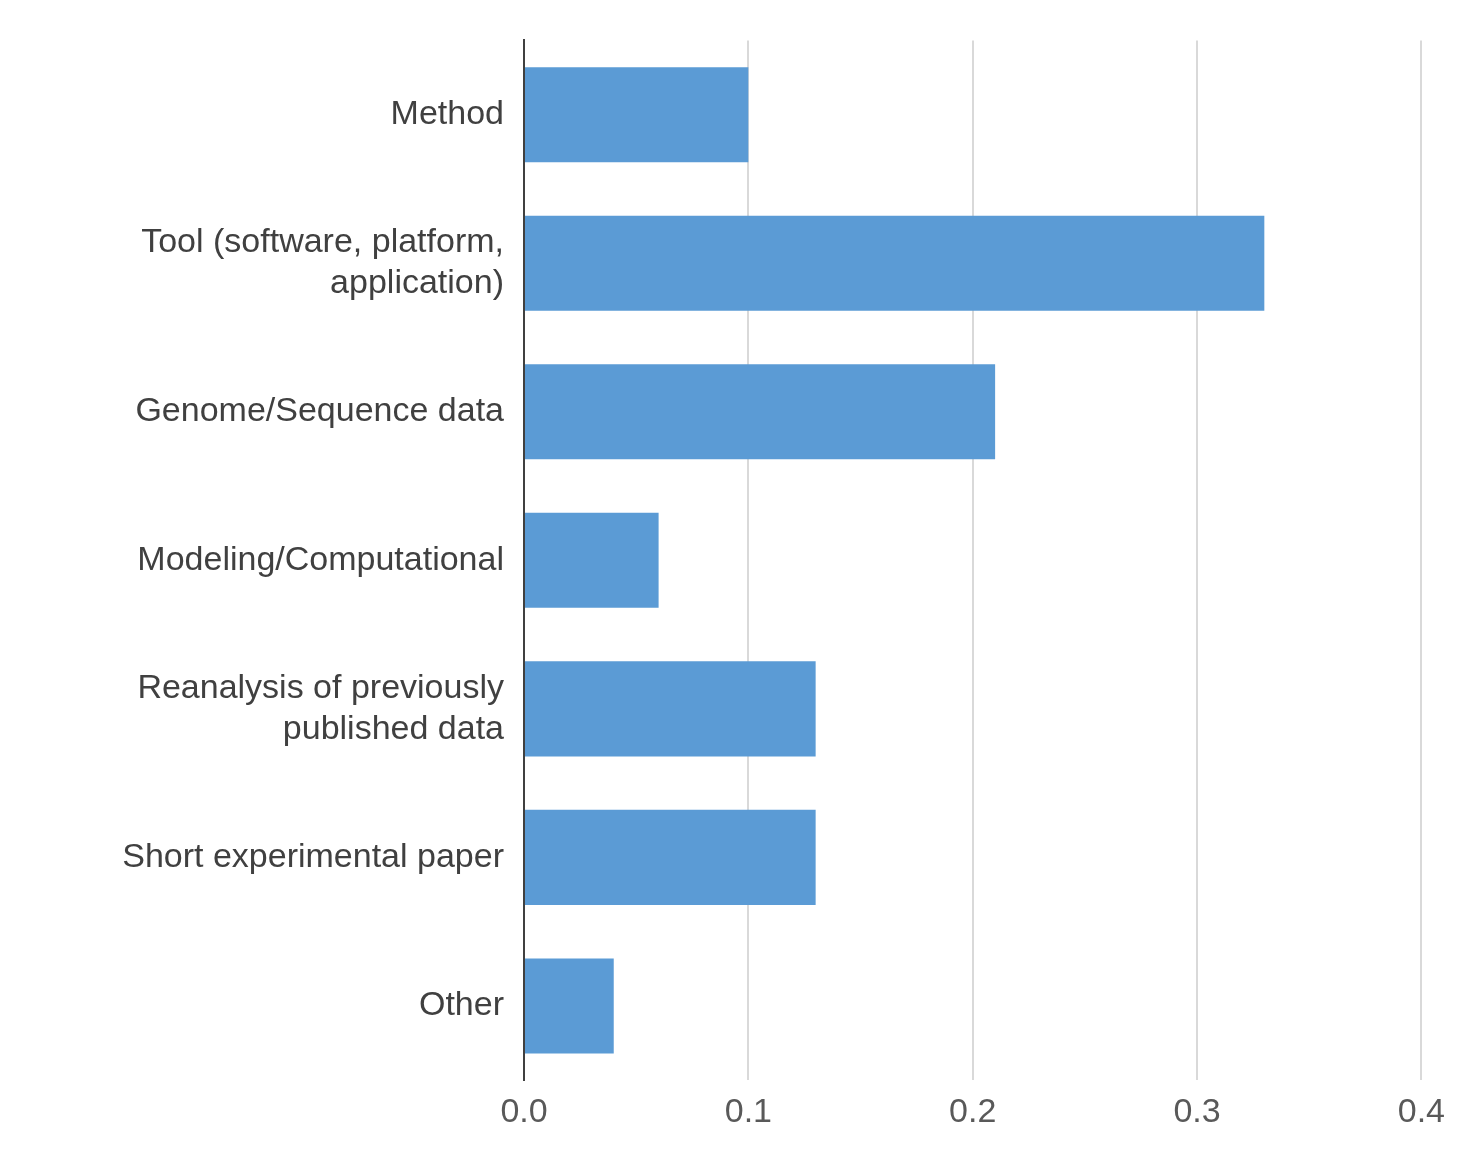 This screenshot has width=1457, height=1155. What do you see at coordinates (320, 557) in the screenshot?
I see `y-tick-label: Modeling/Computational` at bounding box center [320, 557].